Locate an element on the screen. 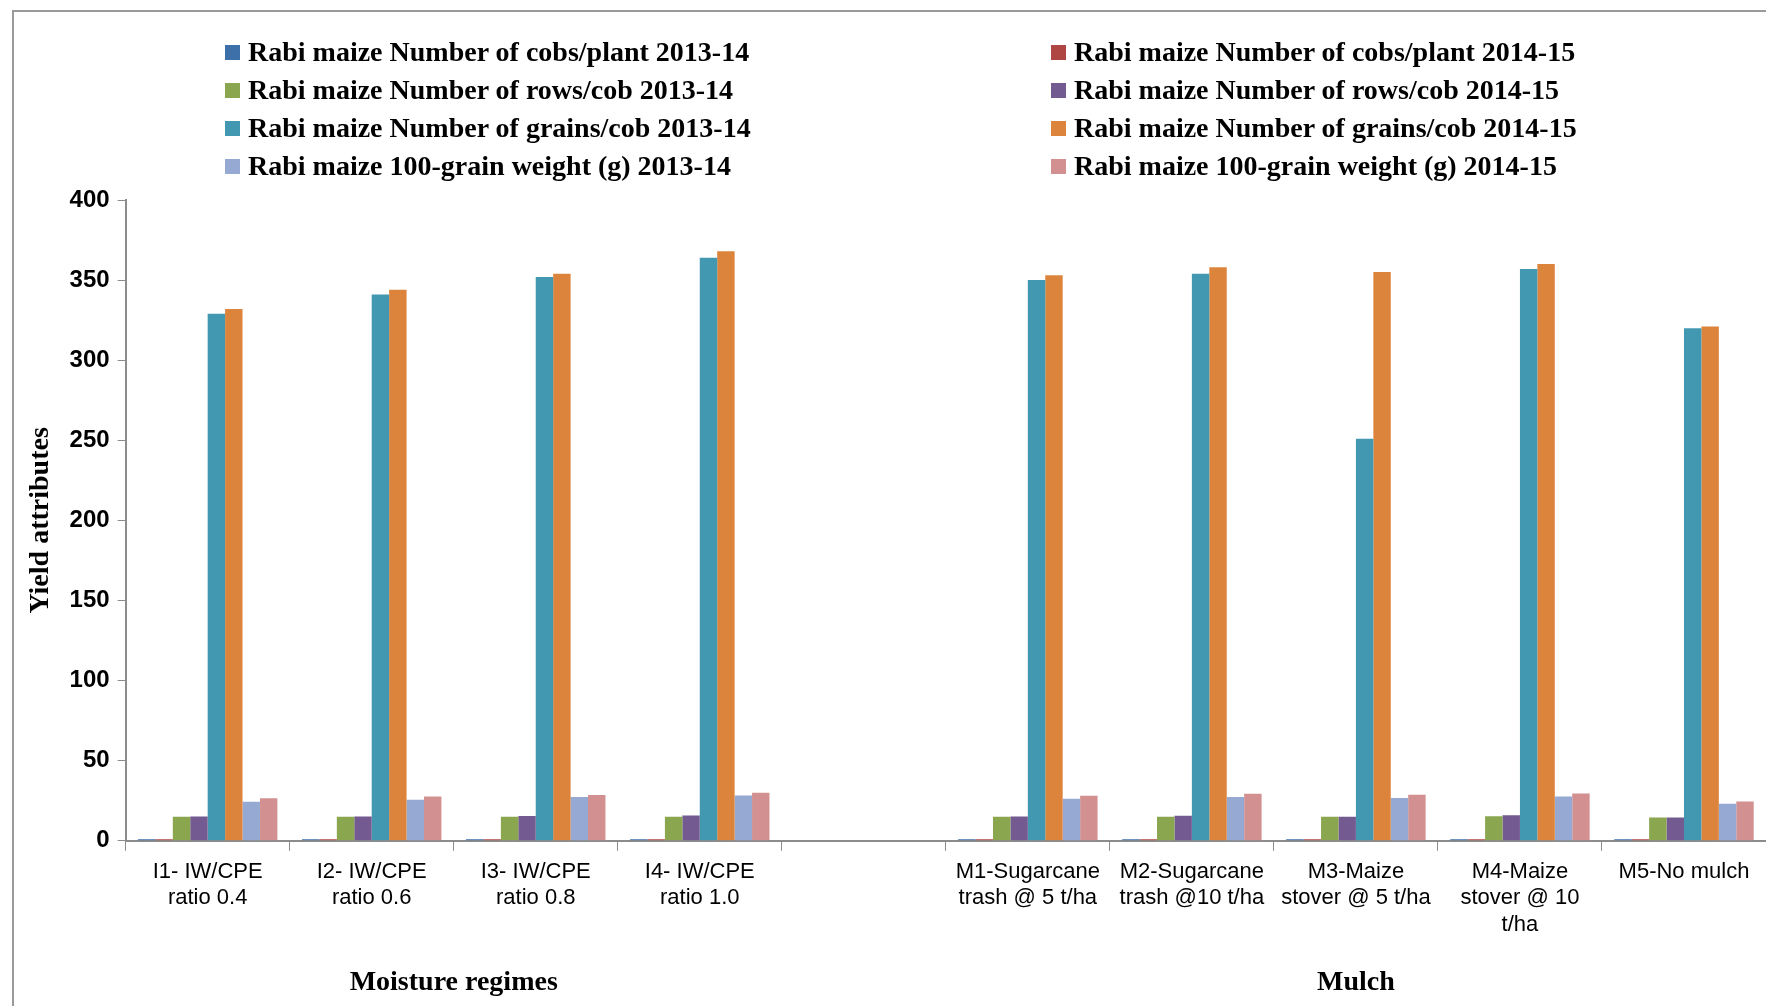  legend-label: Rabi maize Number of rows/cob 2013-14 is located at coordinates (491, 90).